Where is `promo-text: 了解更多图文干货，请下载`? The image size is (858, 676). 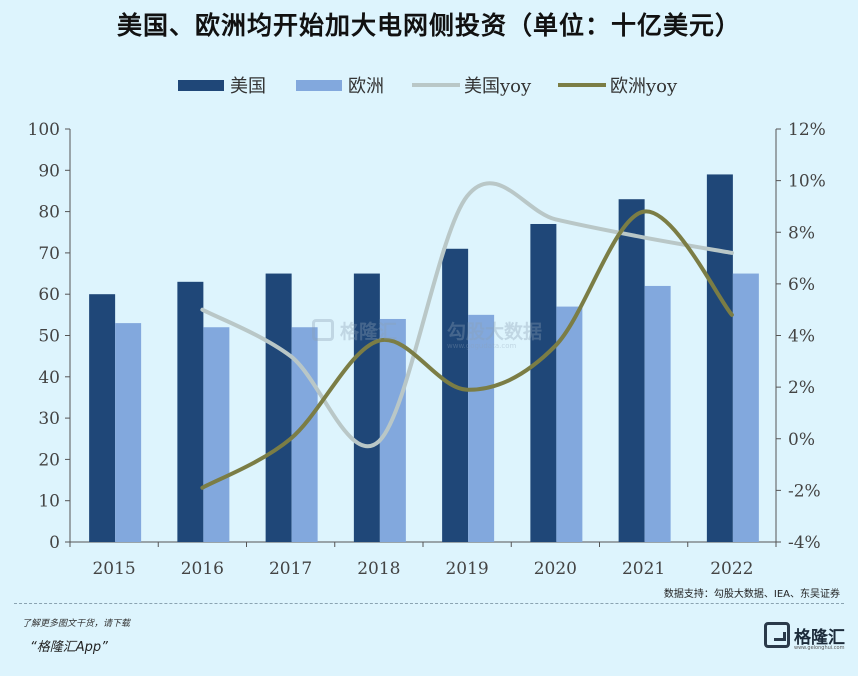
promo-text: 了解更多图文干货，请下载 is located at coordinates (76, 624).